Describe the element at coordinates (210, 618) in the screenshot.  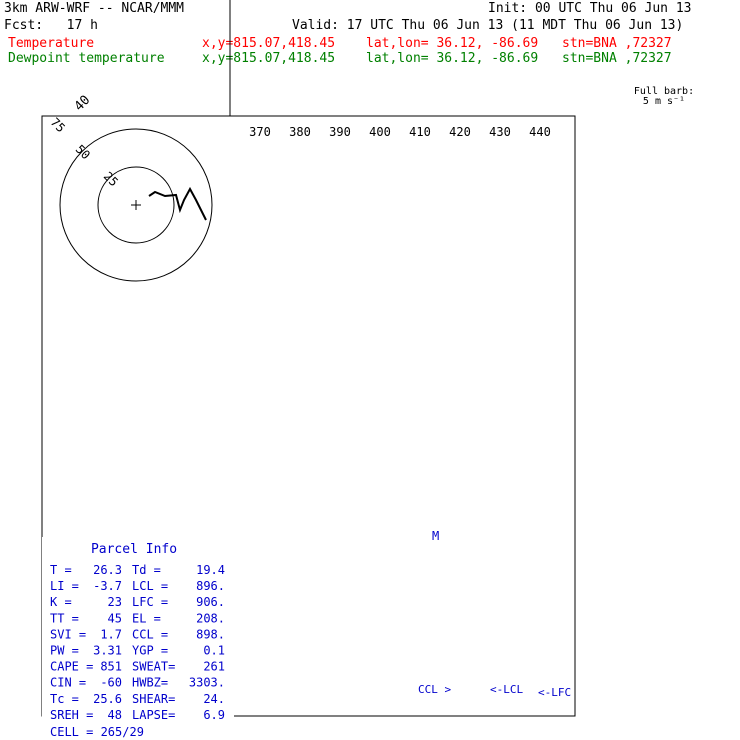
I see `parcel-row-value: 208.` at that location.